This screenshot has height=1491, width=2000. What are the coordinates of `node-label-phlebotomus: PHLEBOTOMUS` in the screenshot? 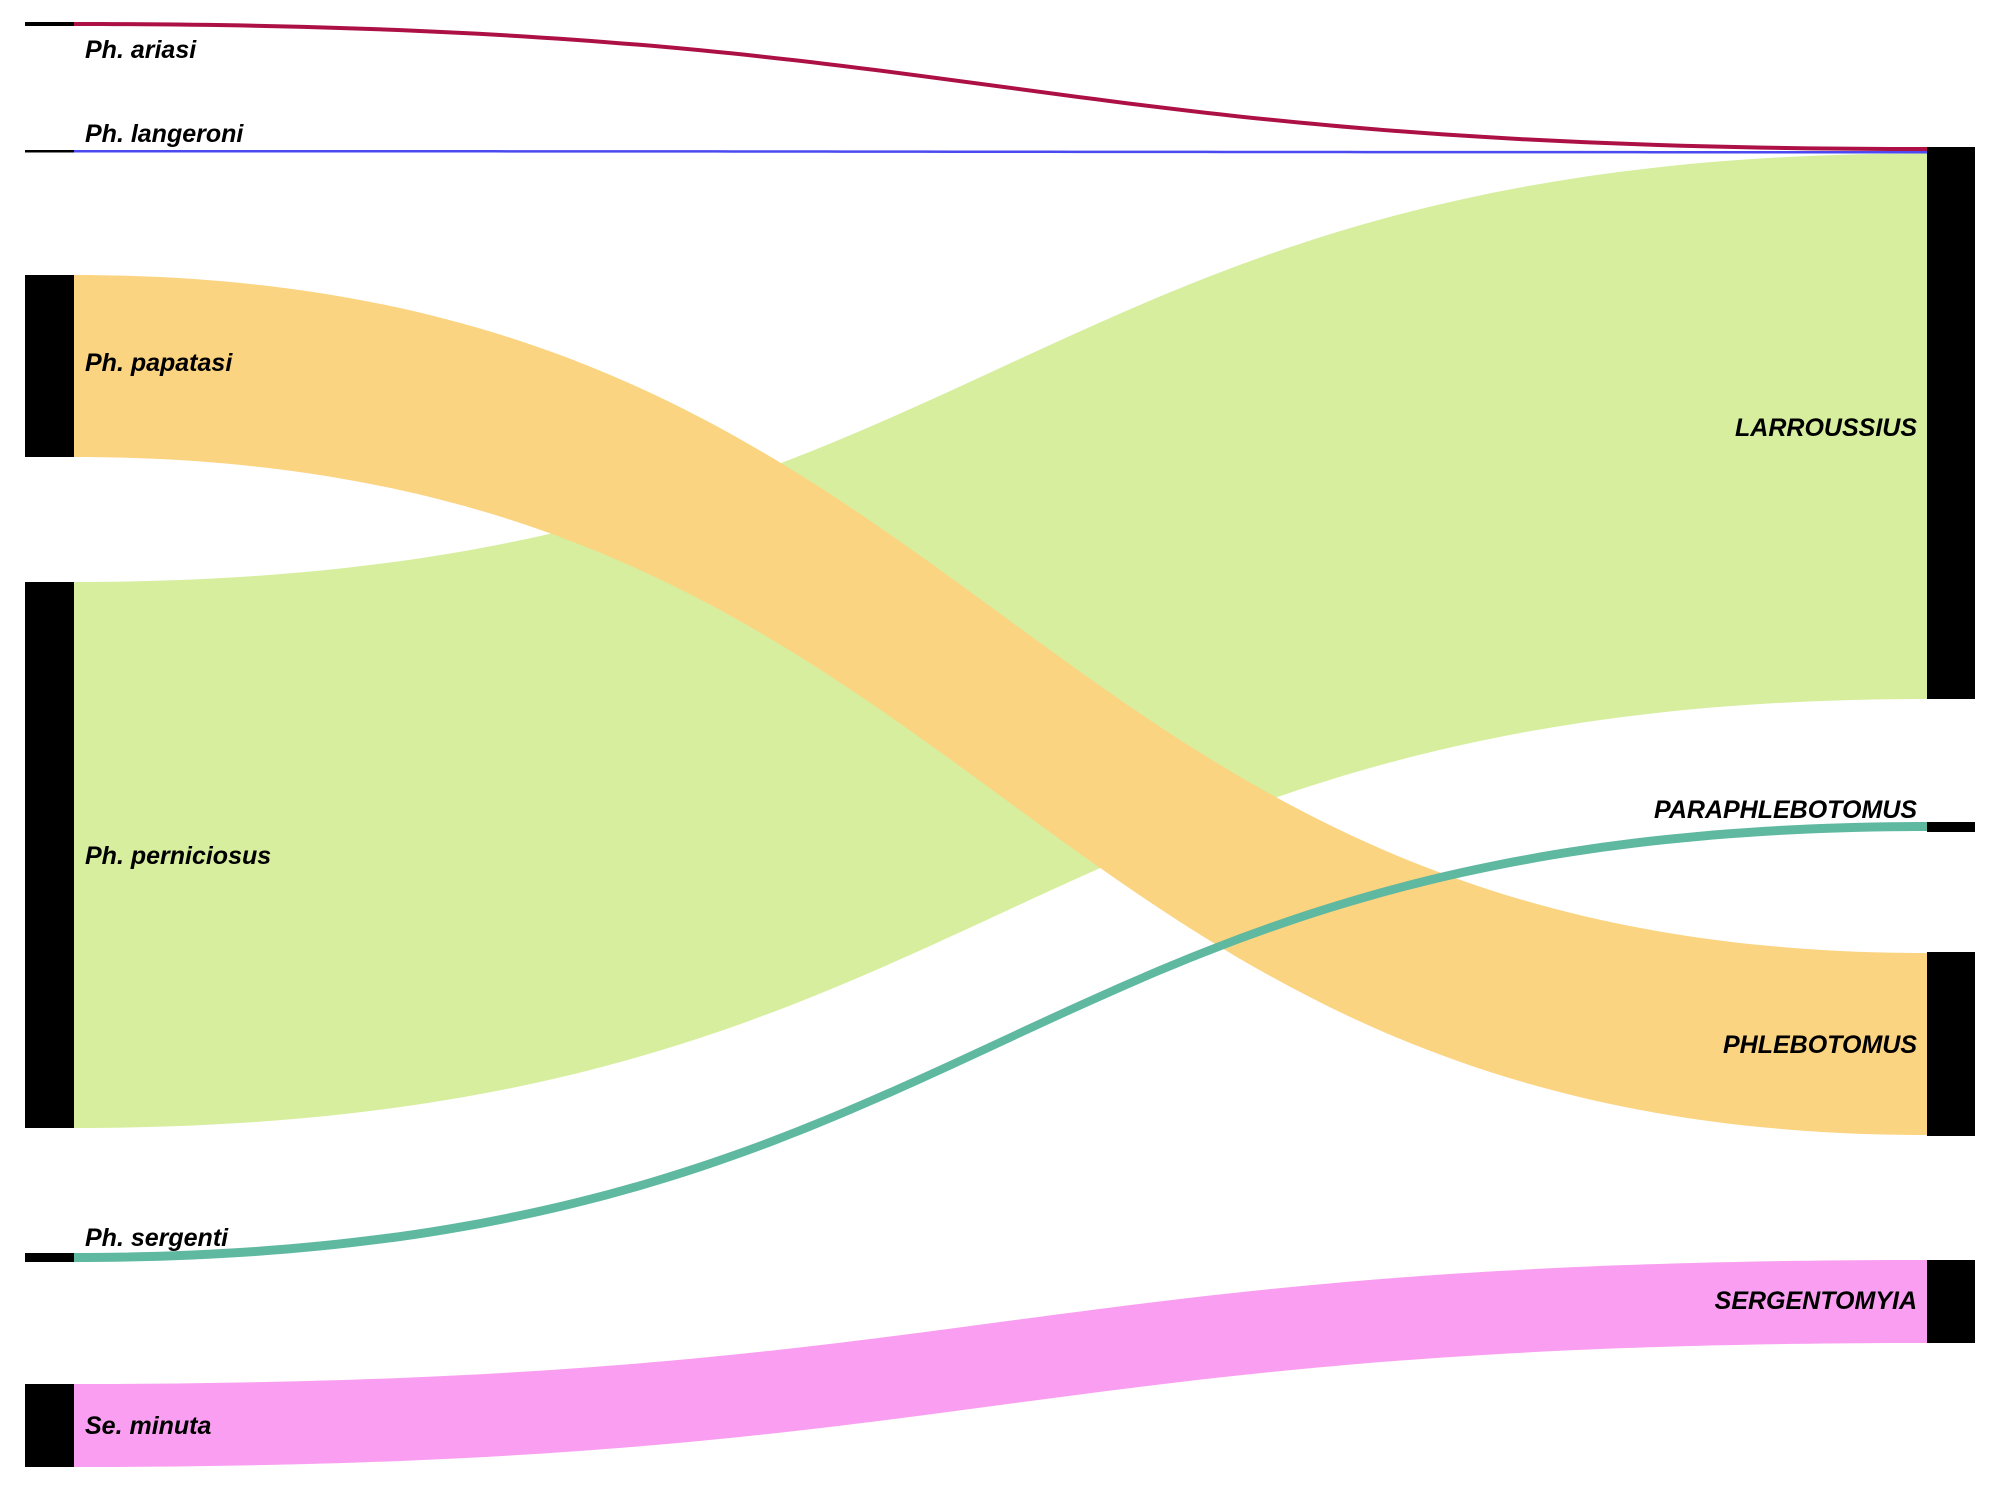 It's located at (1820, 1045).